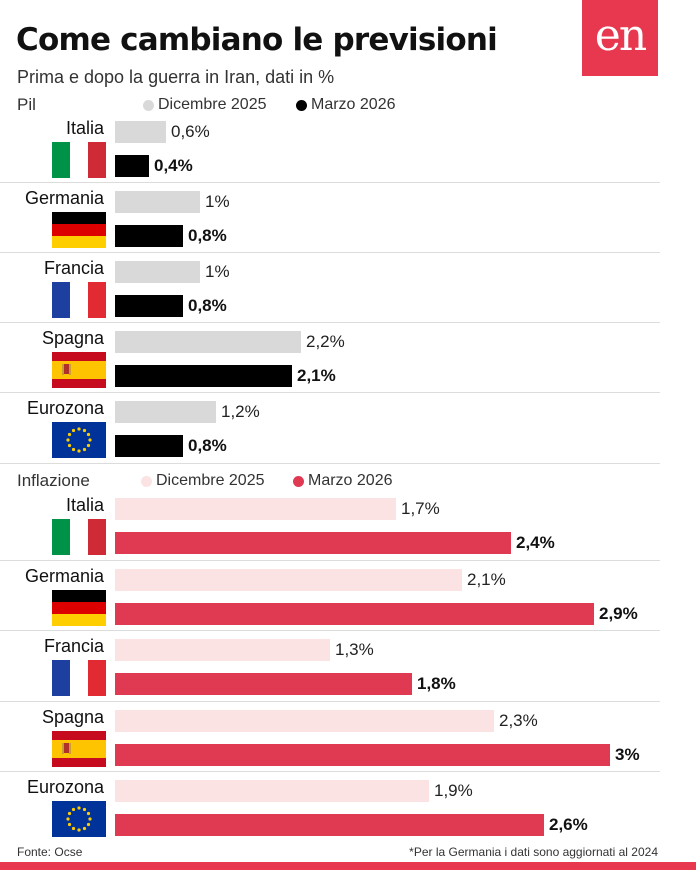  I want to click on pil-country-germania: Germania, so click(64, 198).